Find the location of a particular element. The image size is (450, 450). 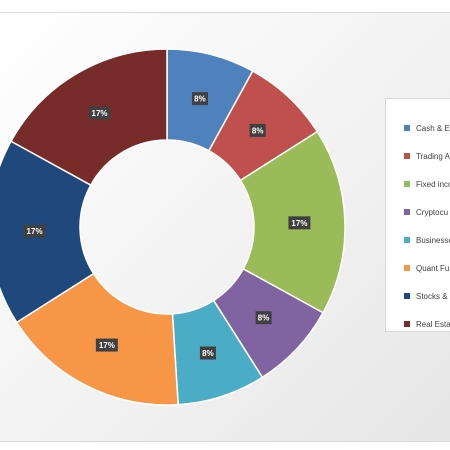

data-label-4: 8% is located at coordinates (263, 318).